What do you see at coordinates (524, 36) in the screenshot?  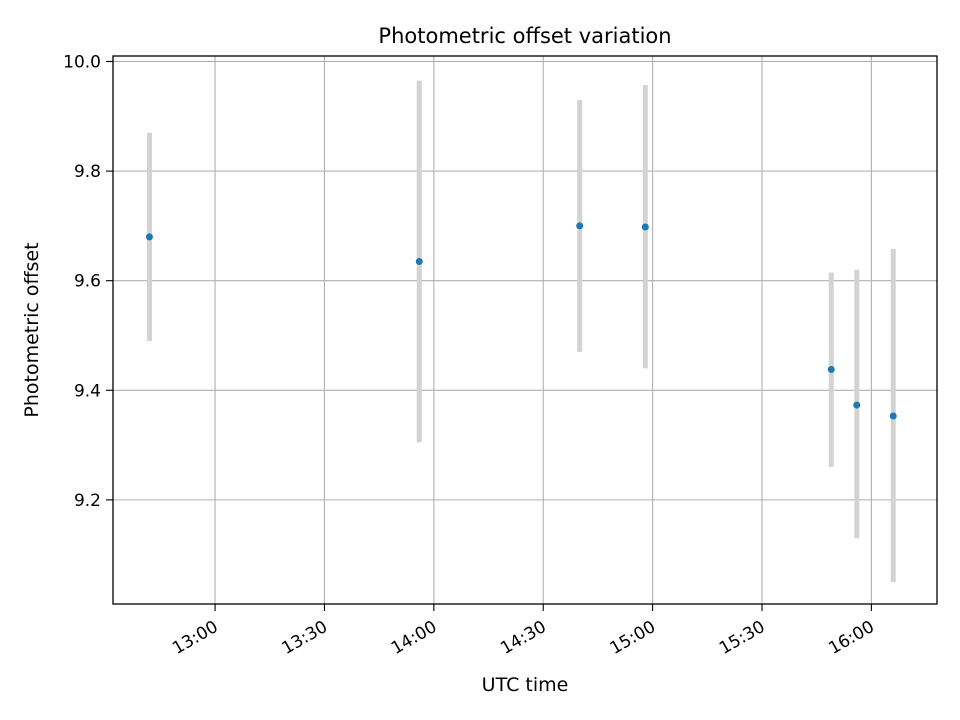 I see `chart-title: Photometric offset variation` at bounding box center [524, 36].